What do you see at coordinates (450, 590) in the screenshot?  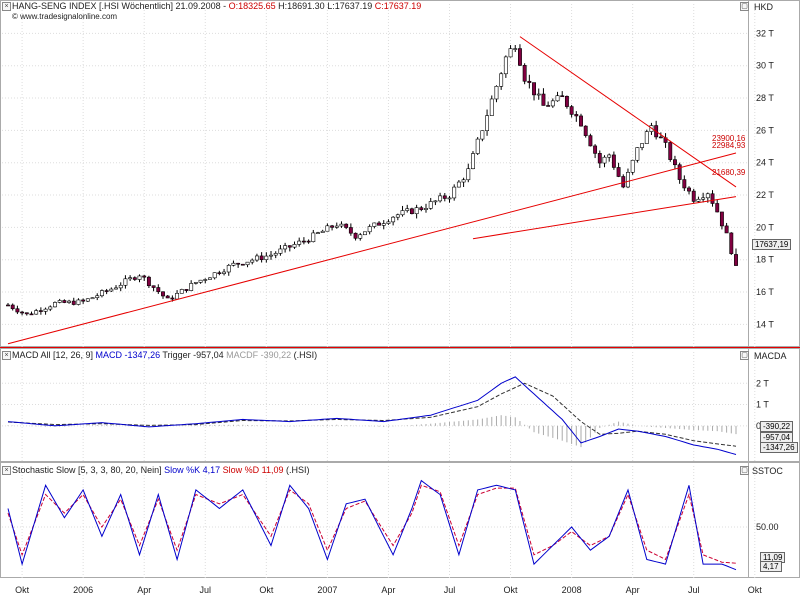 I see `x-tick-label-7: Jul` at bounding box center [450, 590].